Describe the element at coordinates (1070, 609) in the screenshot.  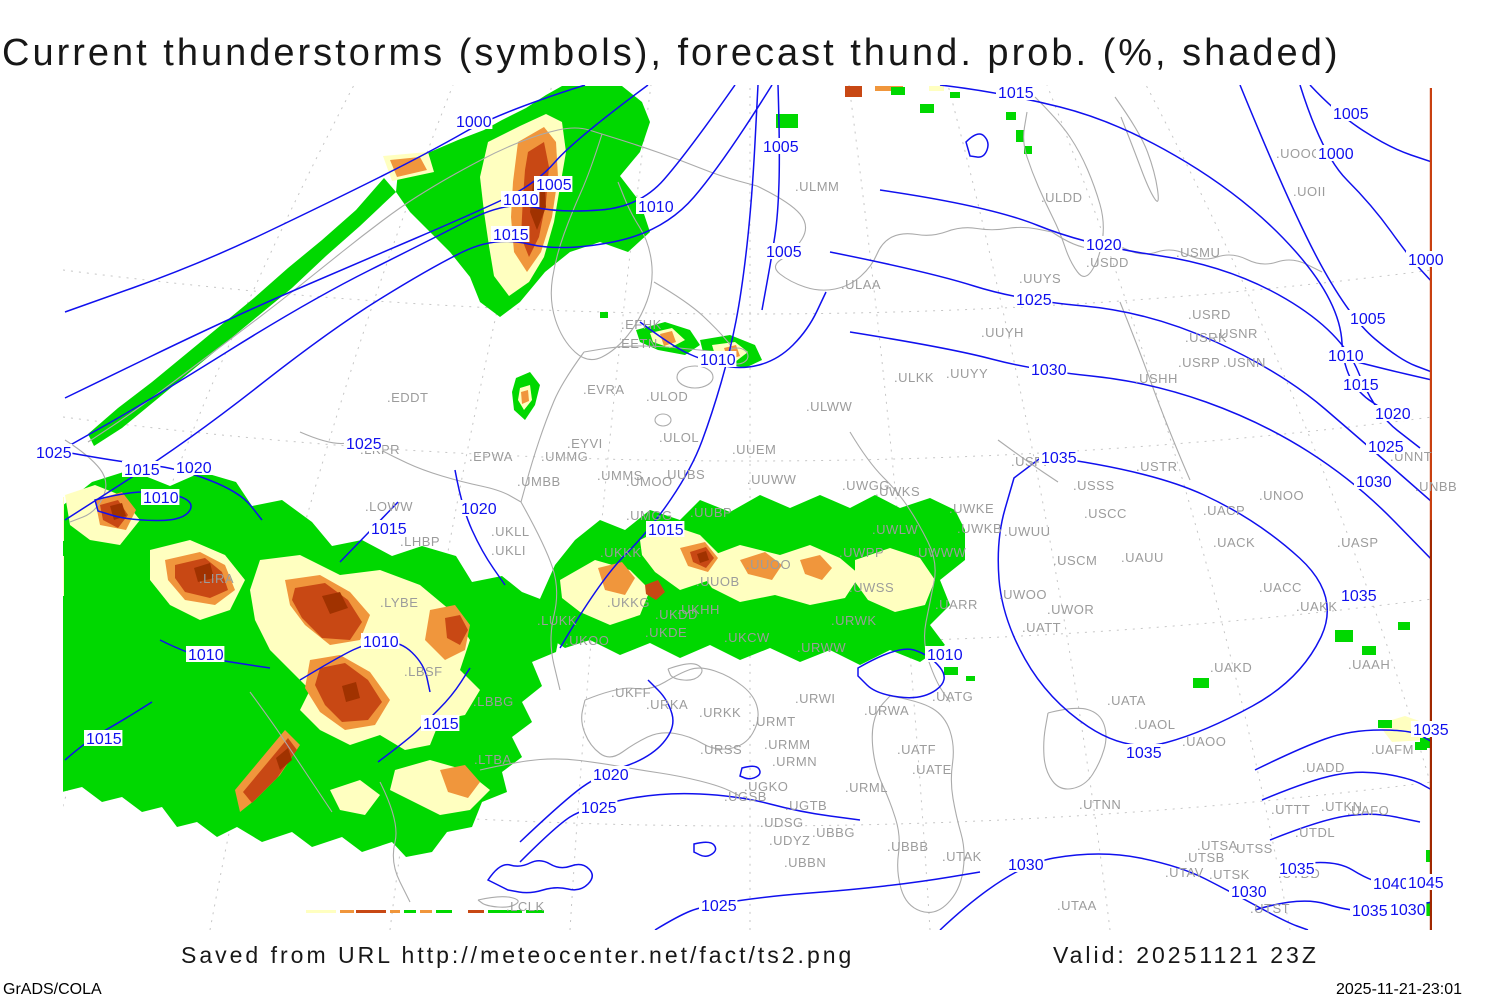
I see `station-label: .UWOR` at that location.